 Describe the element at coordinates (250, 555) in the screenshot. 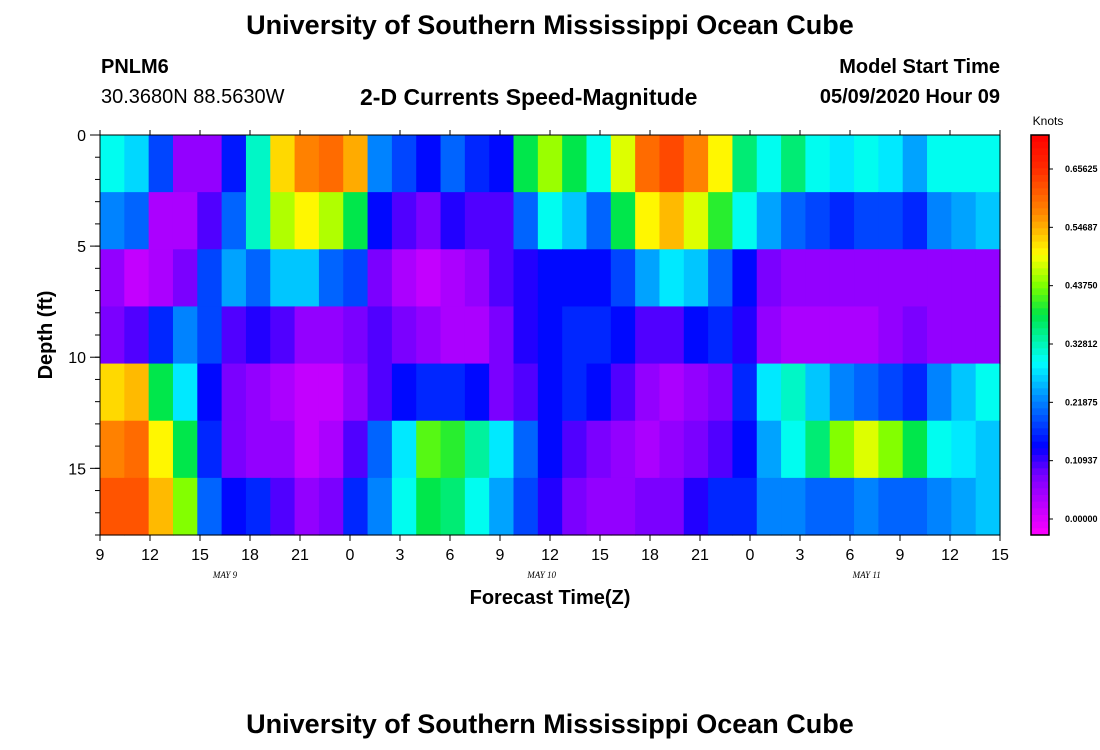

I see `x-tick-label: 18` at that location.